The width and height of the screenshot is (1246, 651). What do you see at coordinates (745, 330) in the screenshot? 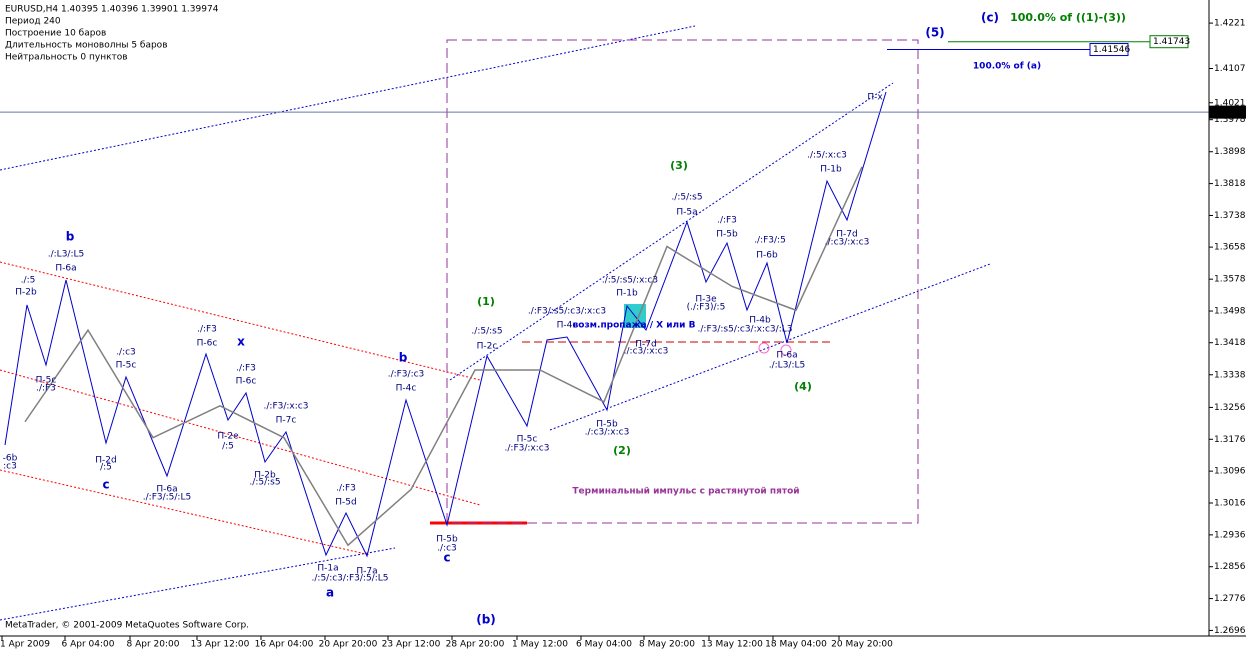
I see `wave-label: ./:F3/:s5/:c3/:x:c3/:L3` at bounding box center [745, 330].